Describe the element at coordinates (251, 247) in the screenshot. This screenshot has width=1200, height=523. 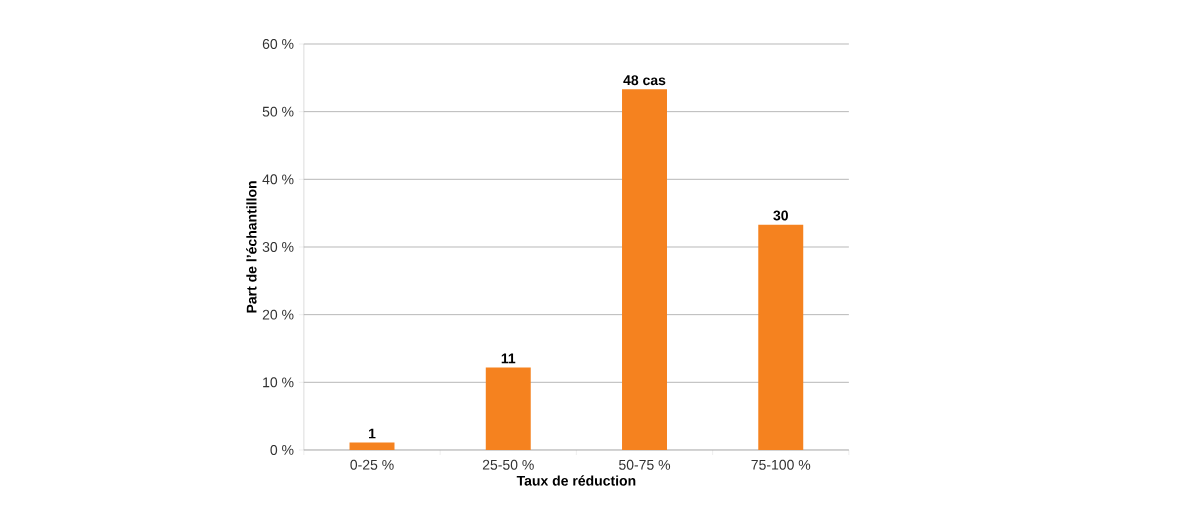
I see `y-axis-title: Part de l’échantillon` at that location.